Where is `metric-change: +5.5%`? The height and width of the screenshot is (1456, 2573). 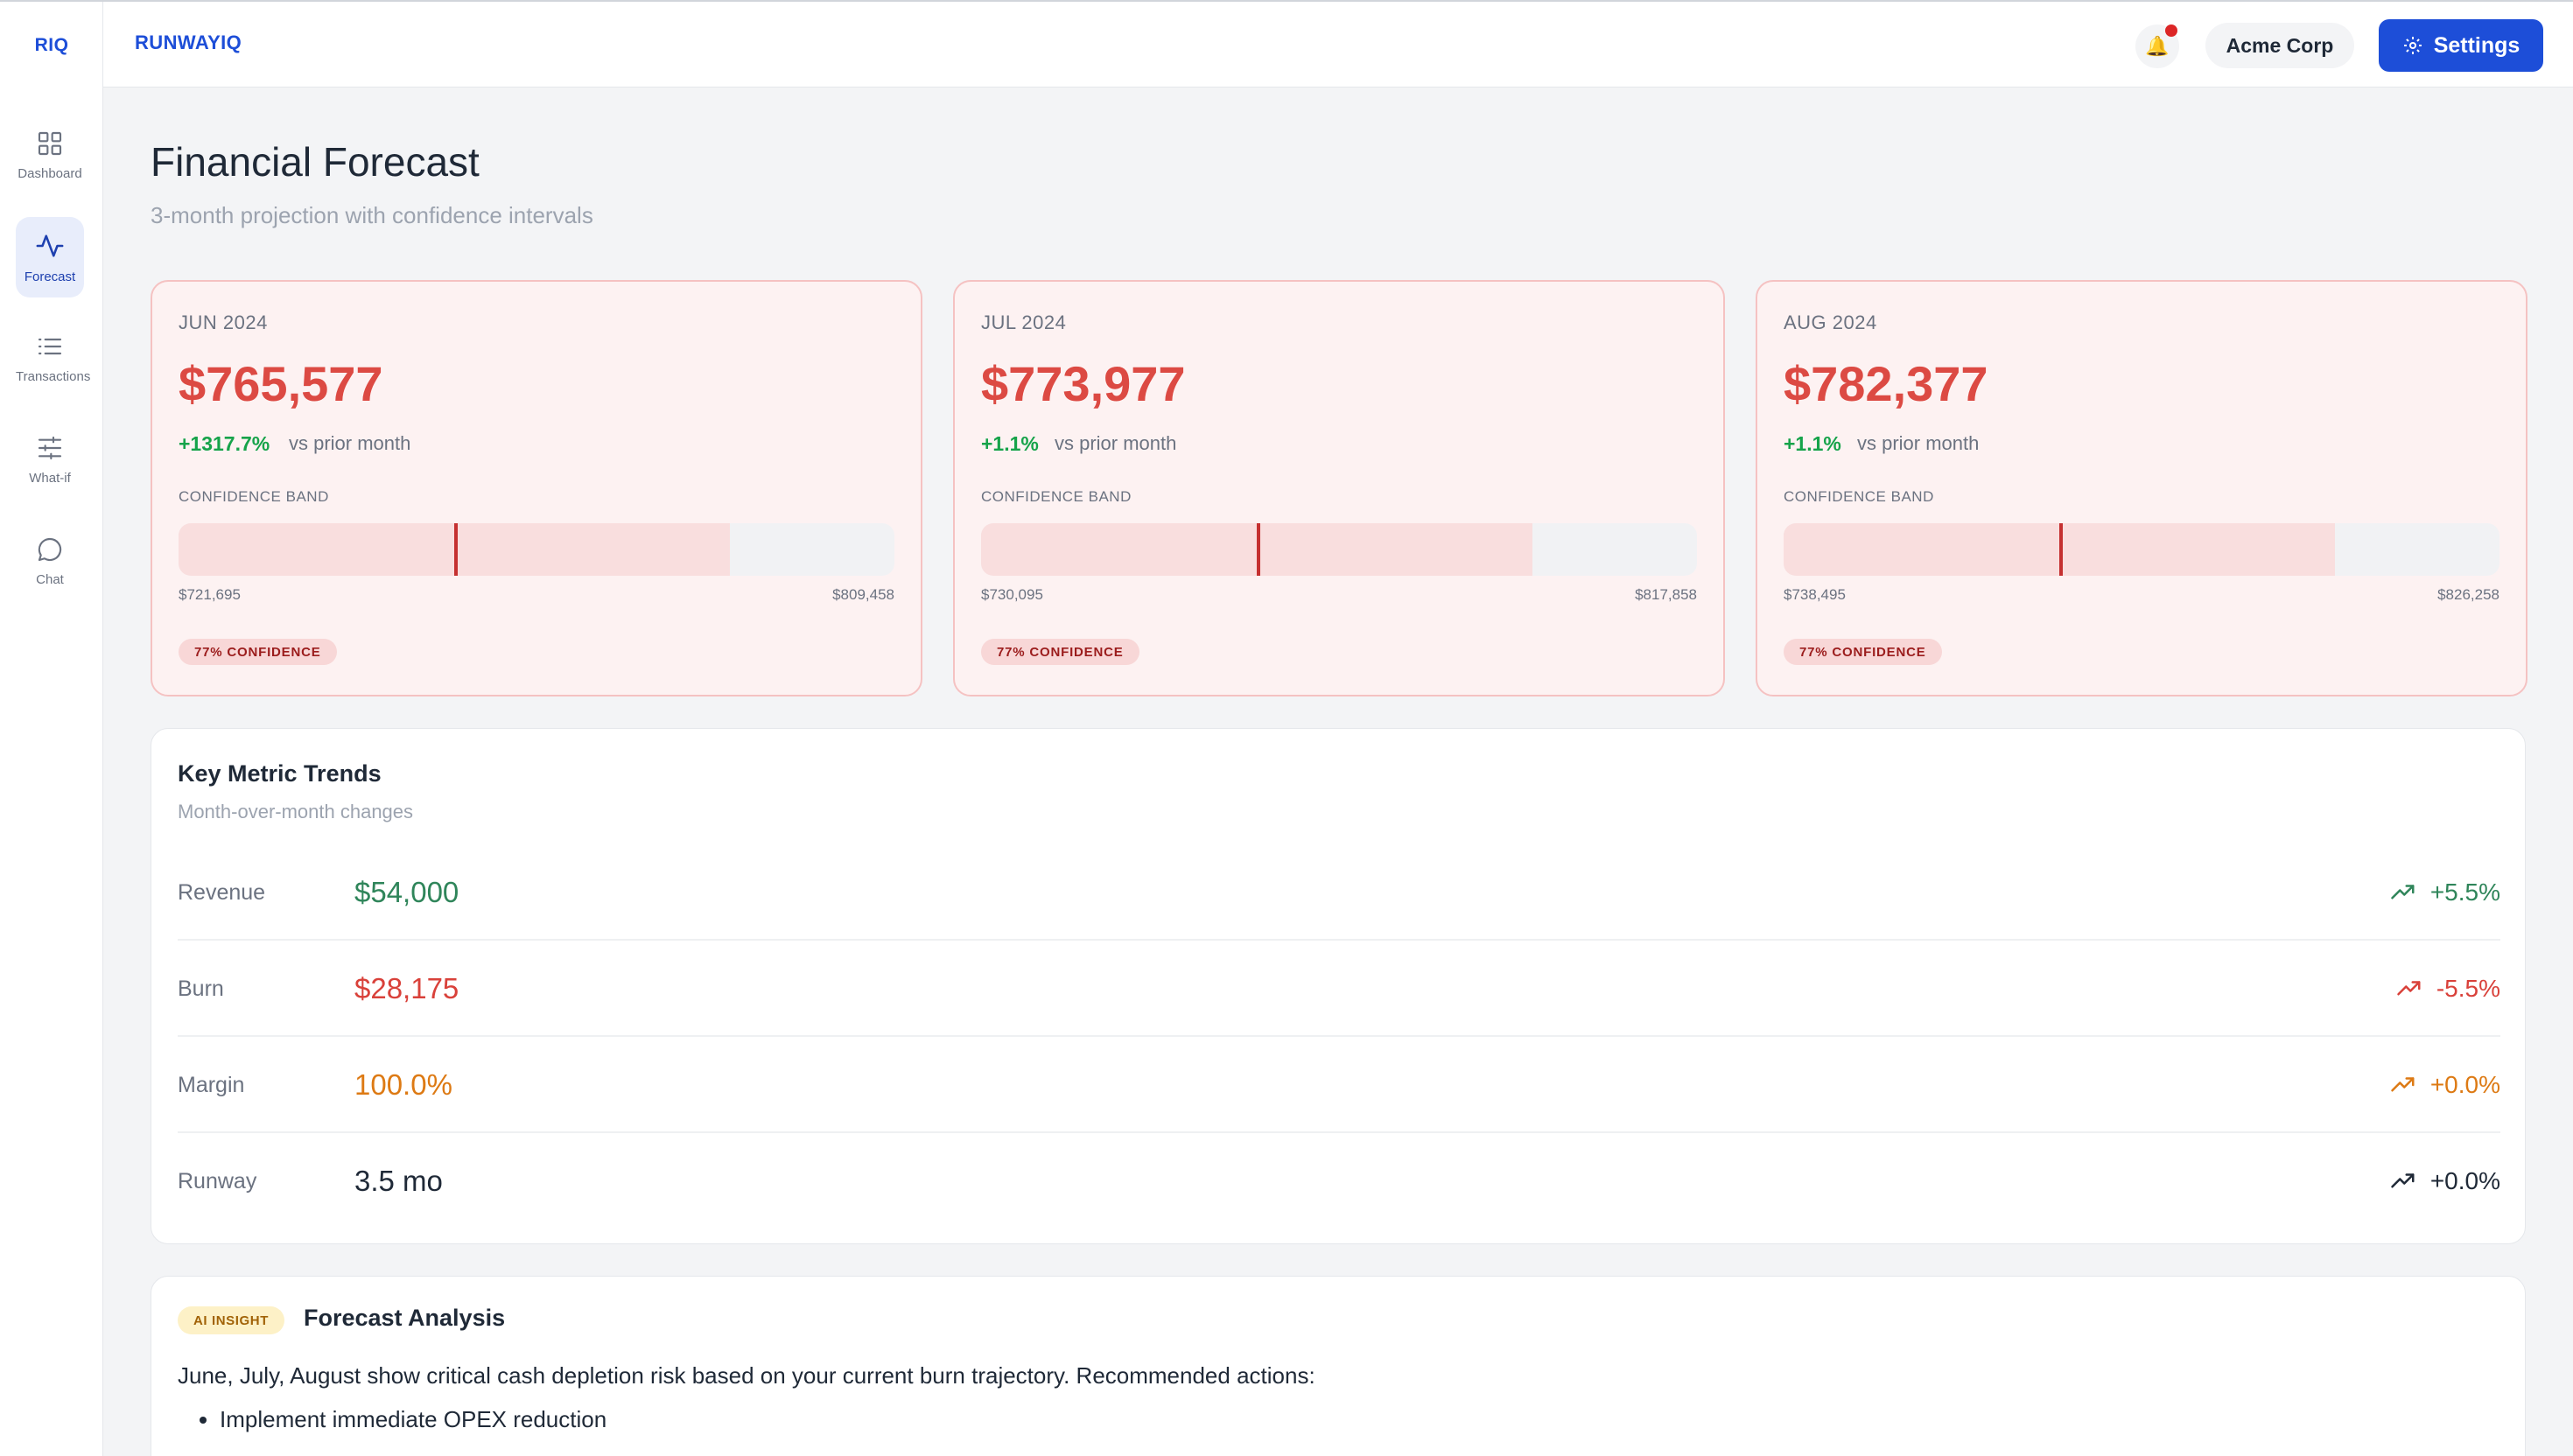
metric-change: +5.5% is located at coordinates (2445, 892).